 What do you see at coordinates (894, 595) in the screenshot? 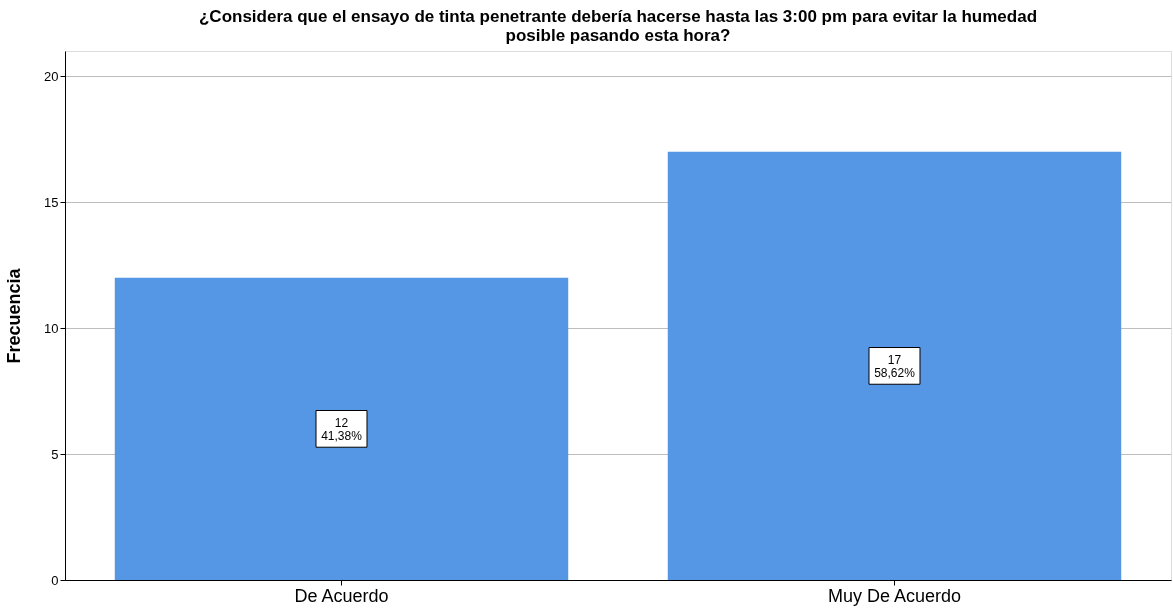
I see `x-tick-label: Muy De Acuerdo` at bounding box center [894, 595].